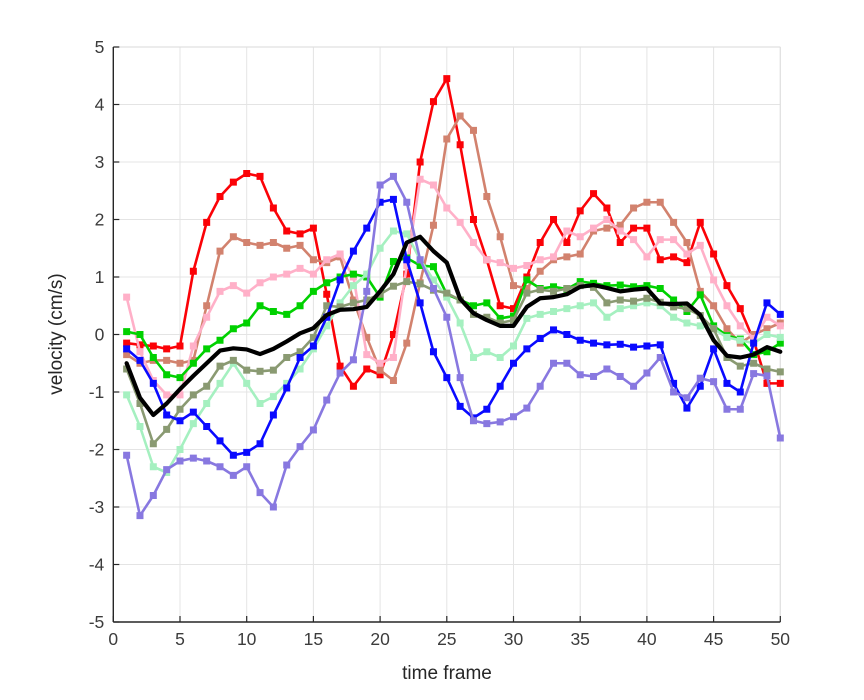 This screenshot has height=700, width=864. What do you see at coordinates (781, 639) in the screenshot?
I see `x-tick-label: 50` at bounding box center [781, 639].